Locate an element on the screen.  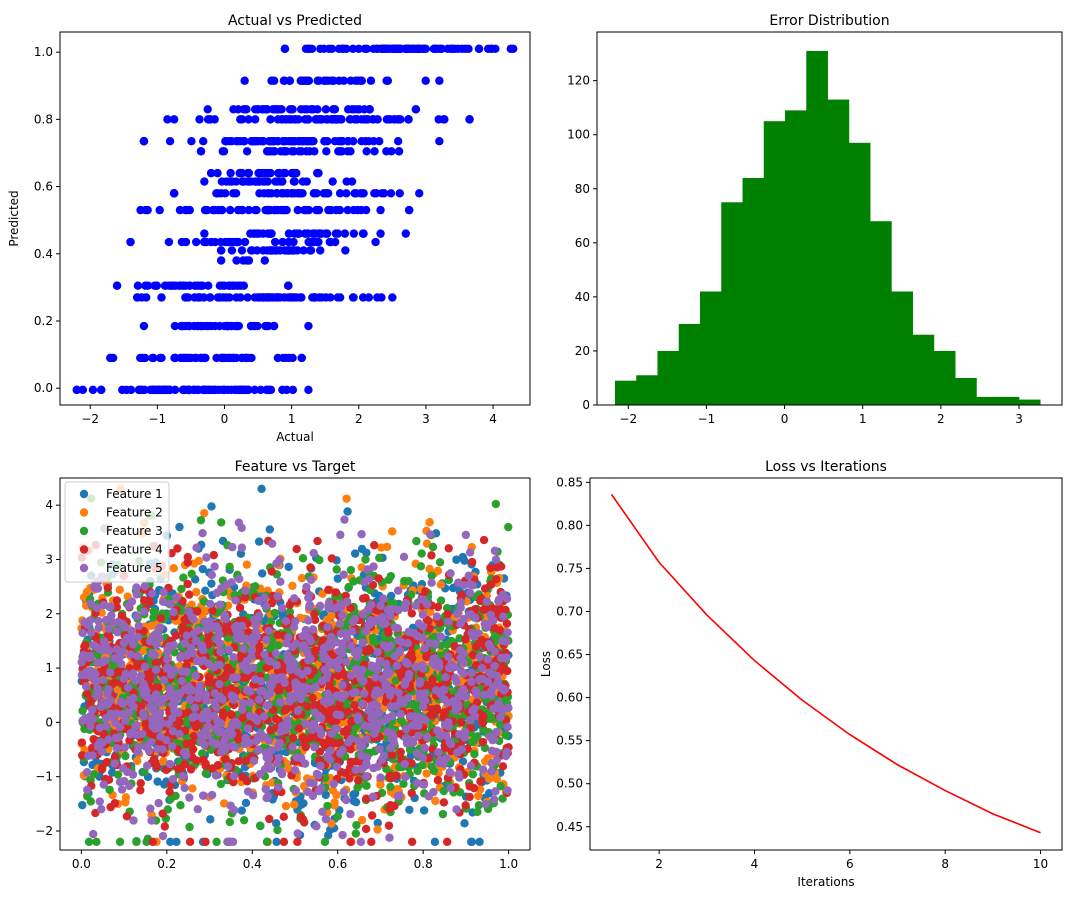
x-tick-label: 2 is located at coordinates (941, 419).